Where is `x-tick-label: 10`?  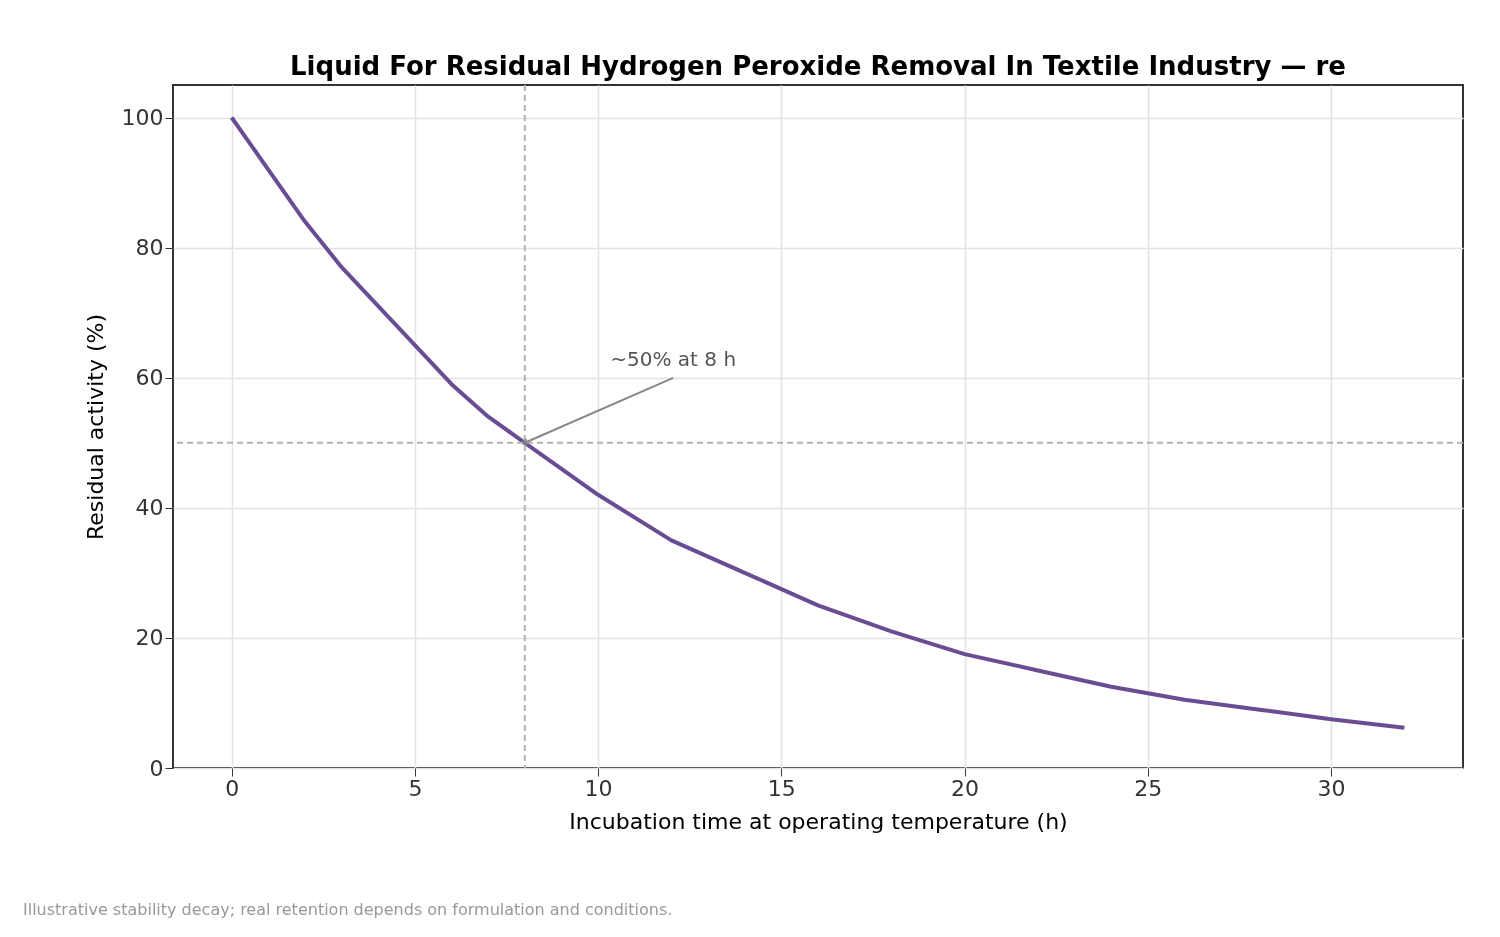
x-tick-label: 10 is located at coordinates (598, 788).